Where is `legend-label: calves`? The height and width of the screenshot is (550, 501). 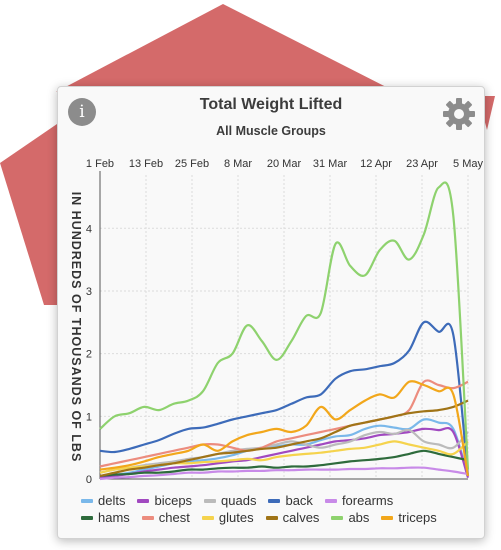
legend-label: calves is located at coordinates (301, 517).